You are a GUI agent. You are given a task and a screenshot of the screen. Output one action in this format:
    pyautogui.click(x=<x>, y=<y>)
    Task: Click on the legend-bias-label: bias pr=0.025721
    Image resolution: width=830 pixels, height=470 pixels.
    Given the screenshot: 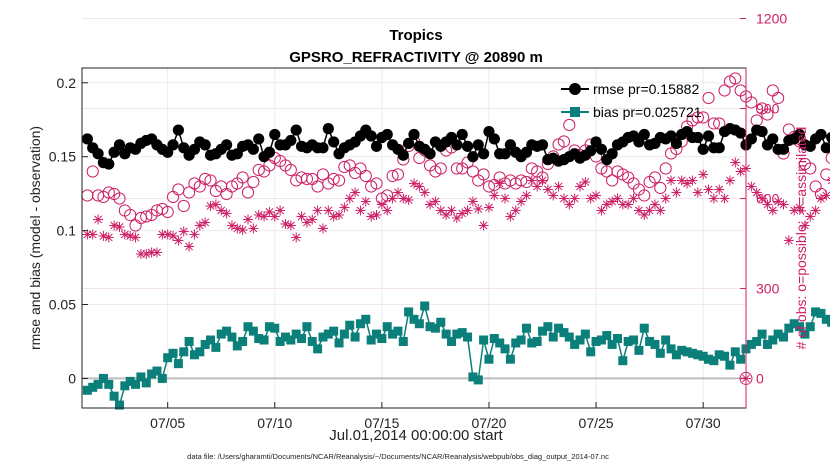 What is the action you would take?
    pyautogui.click(x=647, y=112)
    